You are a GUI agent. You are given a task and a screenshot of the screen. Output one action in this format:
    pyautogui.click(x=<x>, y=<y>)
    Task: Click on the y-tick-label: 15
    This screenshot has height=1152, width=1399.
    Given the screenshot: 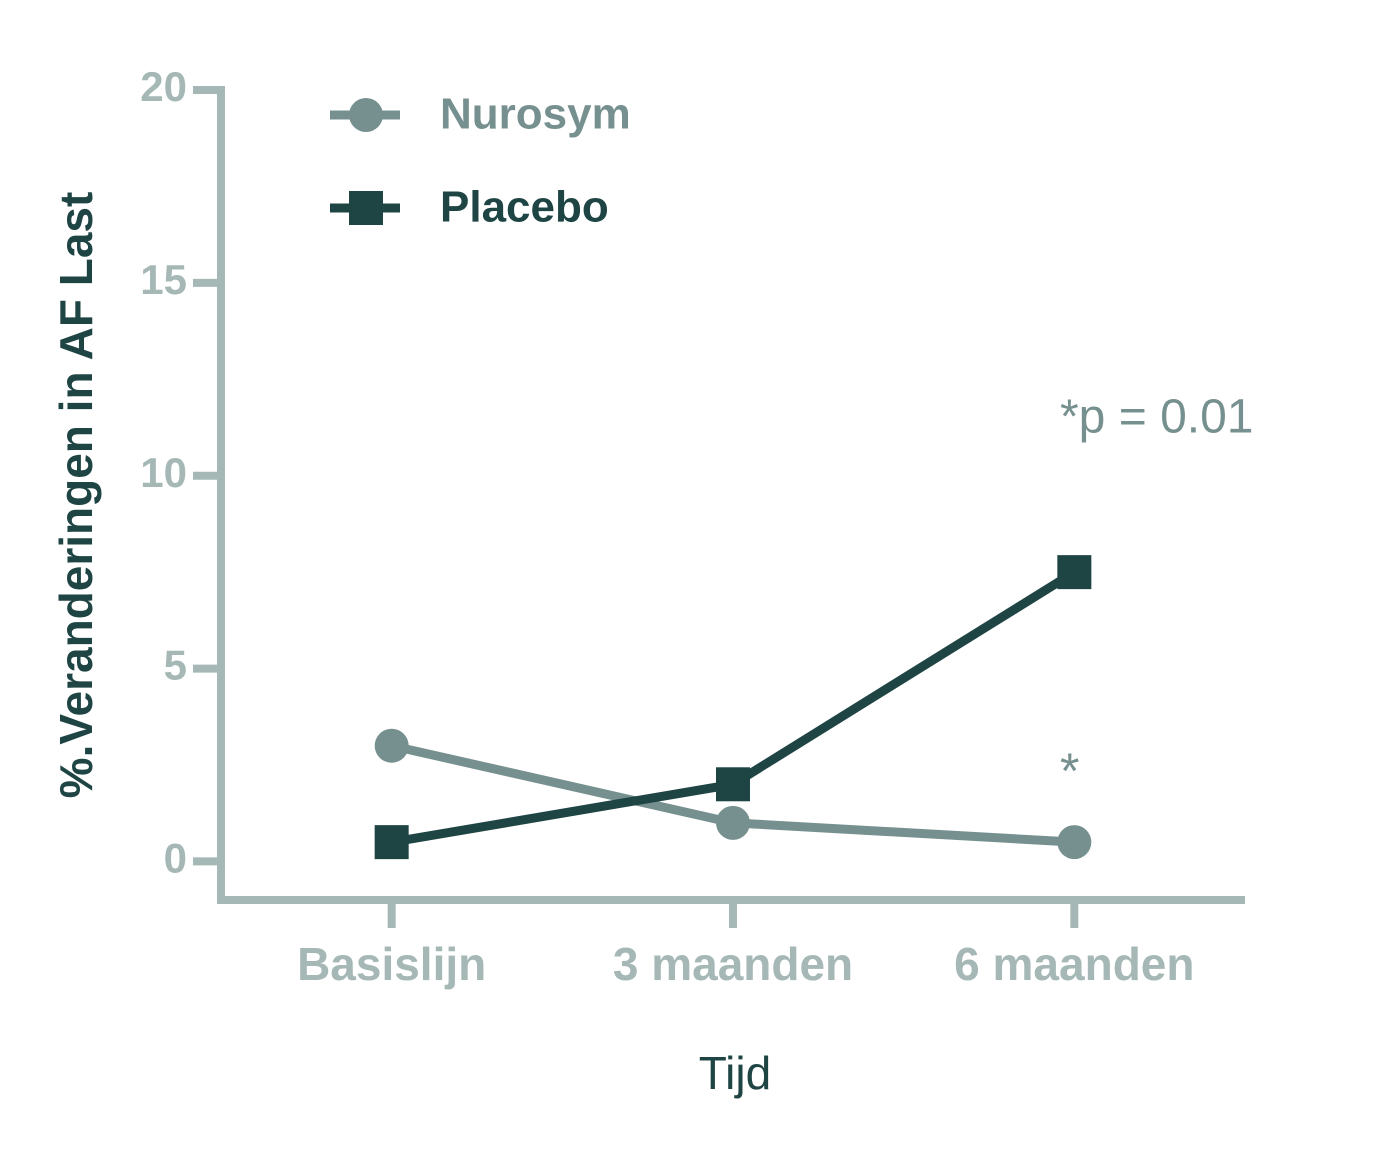 What is the action you would take?
    pyautogui.click(x=163, y=279)
    